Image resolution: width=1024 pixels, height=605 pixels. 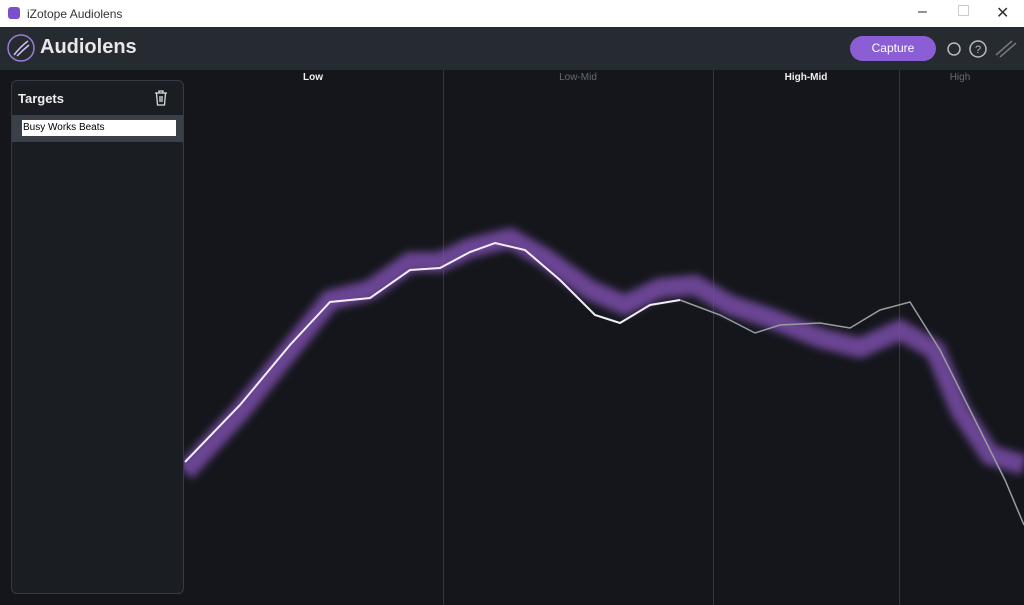 I want to click on target-name-input: Busy Works Beats, so click(x=99, y=128).